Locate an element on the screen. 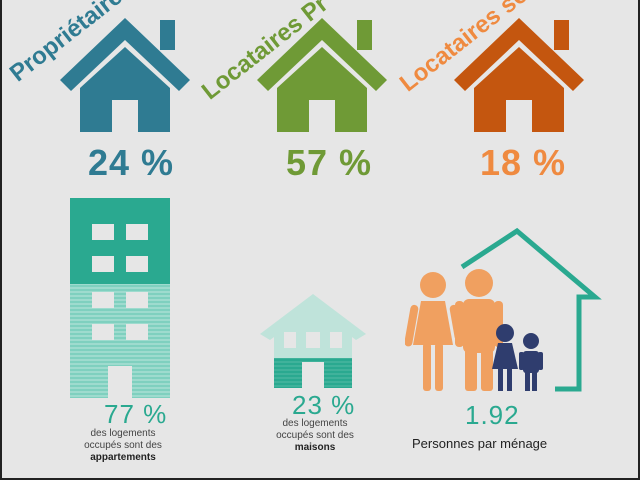  house-icon-owners is located at coordinates (125, 75).